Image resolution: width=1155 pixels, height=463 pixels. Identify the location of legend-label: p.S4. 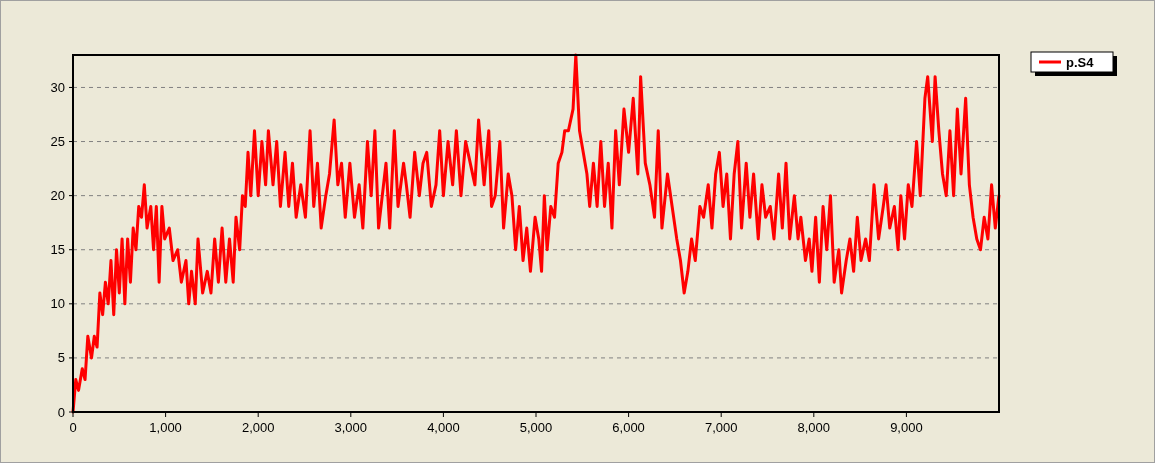
(1080, 62).